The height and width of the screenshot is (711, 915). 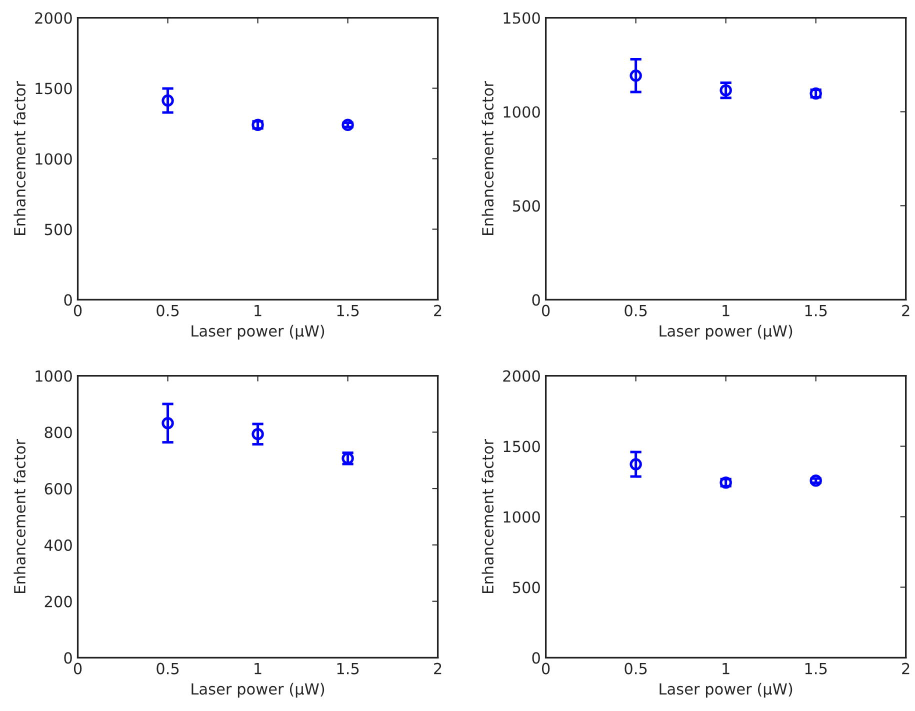 I want to click on y-tick-label: 600, so click(x=58, y=489).